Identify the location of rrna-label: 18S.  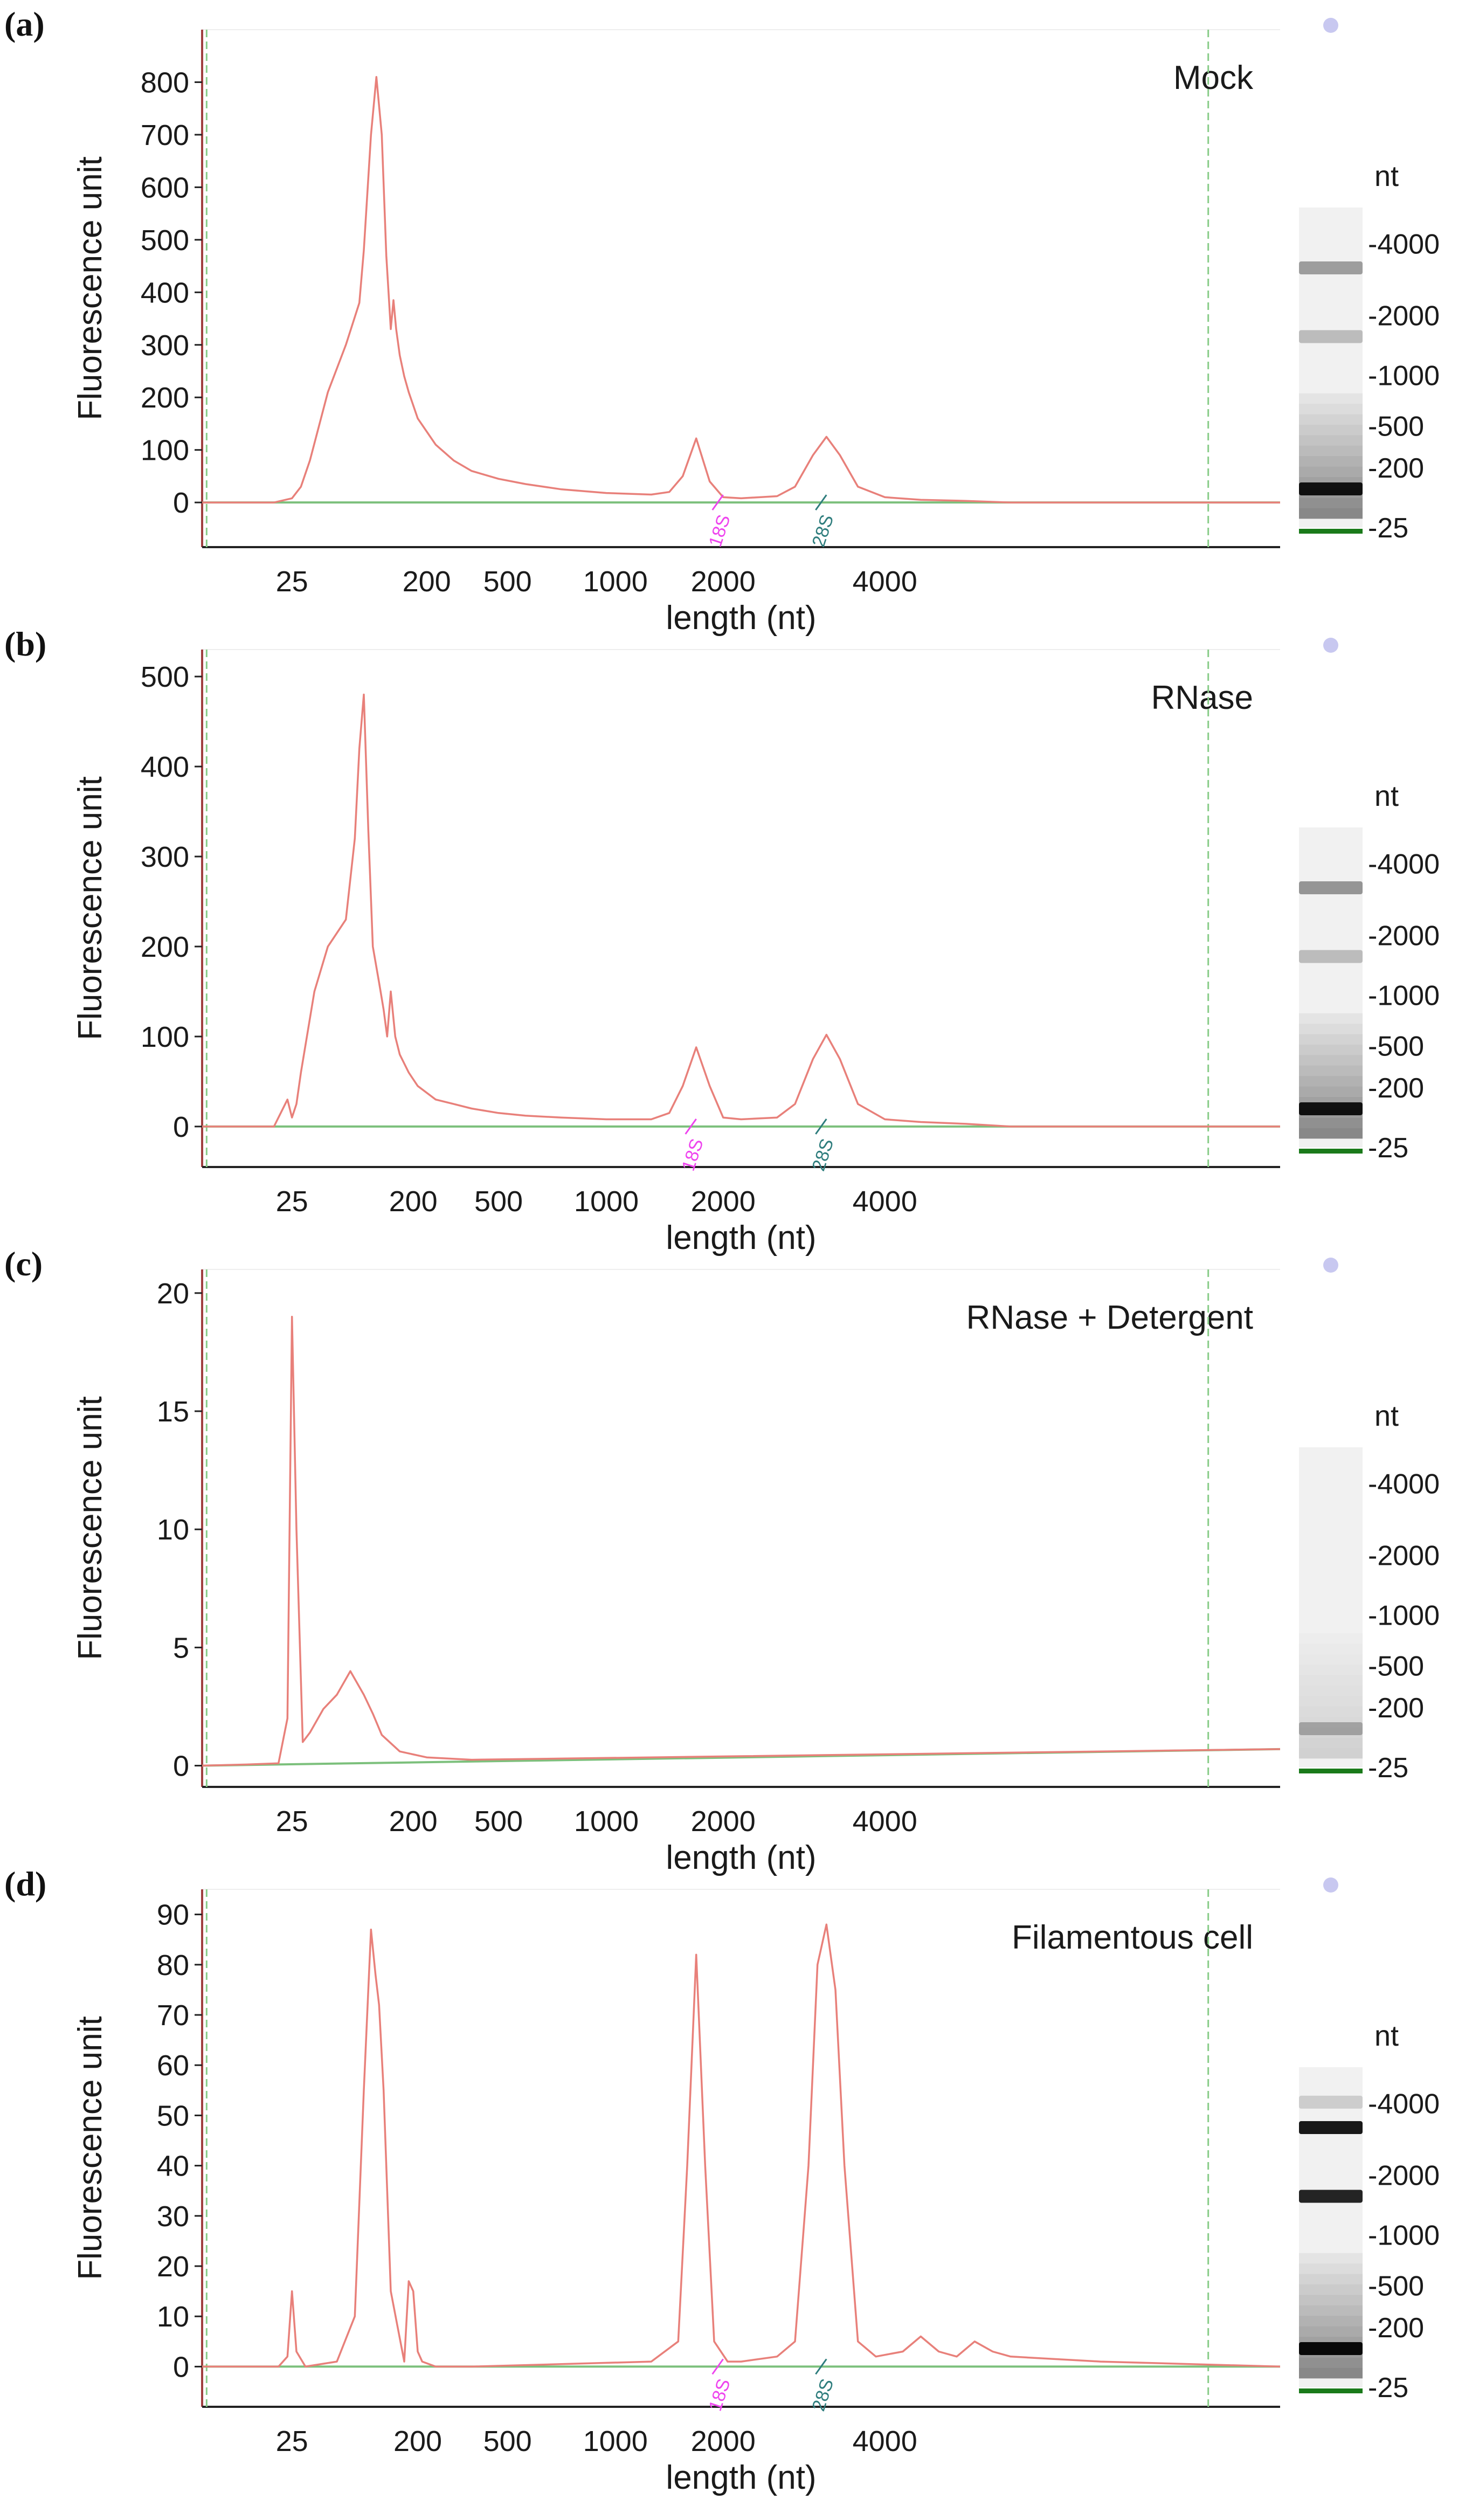
(720, 530).